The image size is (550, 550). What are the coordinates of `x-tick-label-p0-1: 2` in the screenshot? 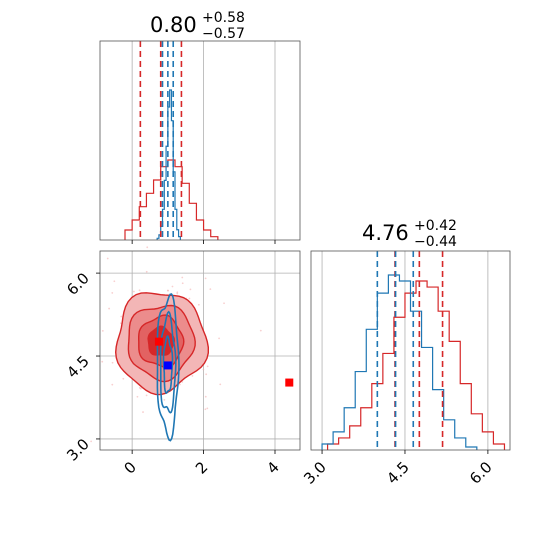 It's located at (201, 467).